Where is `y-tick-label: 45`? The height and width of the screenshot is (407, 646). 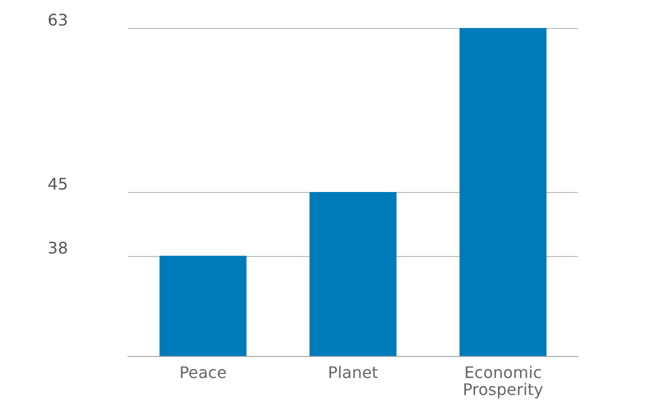 y-tick-label: 45 is located at coordinates (58, 184).